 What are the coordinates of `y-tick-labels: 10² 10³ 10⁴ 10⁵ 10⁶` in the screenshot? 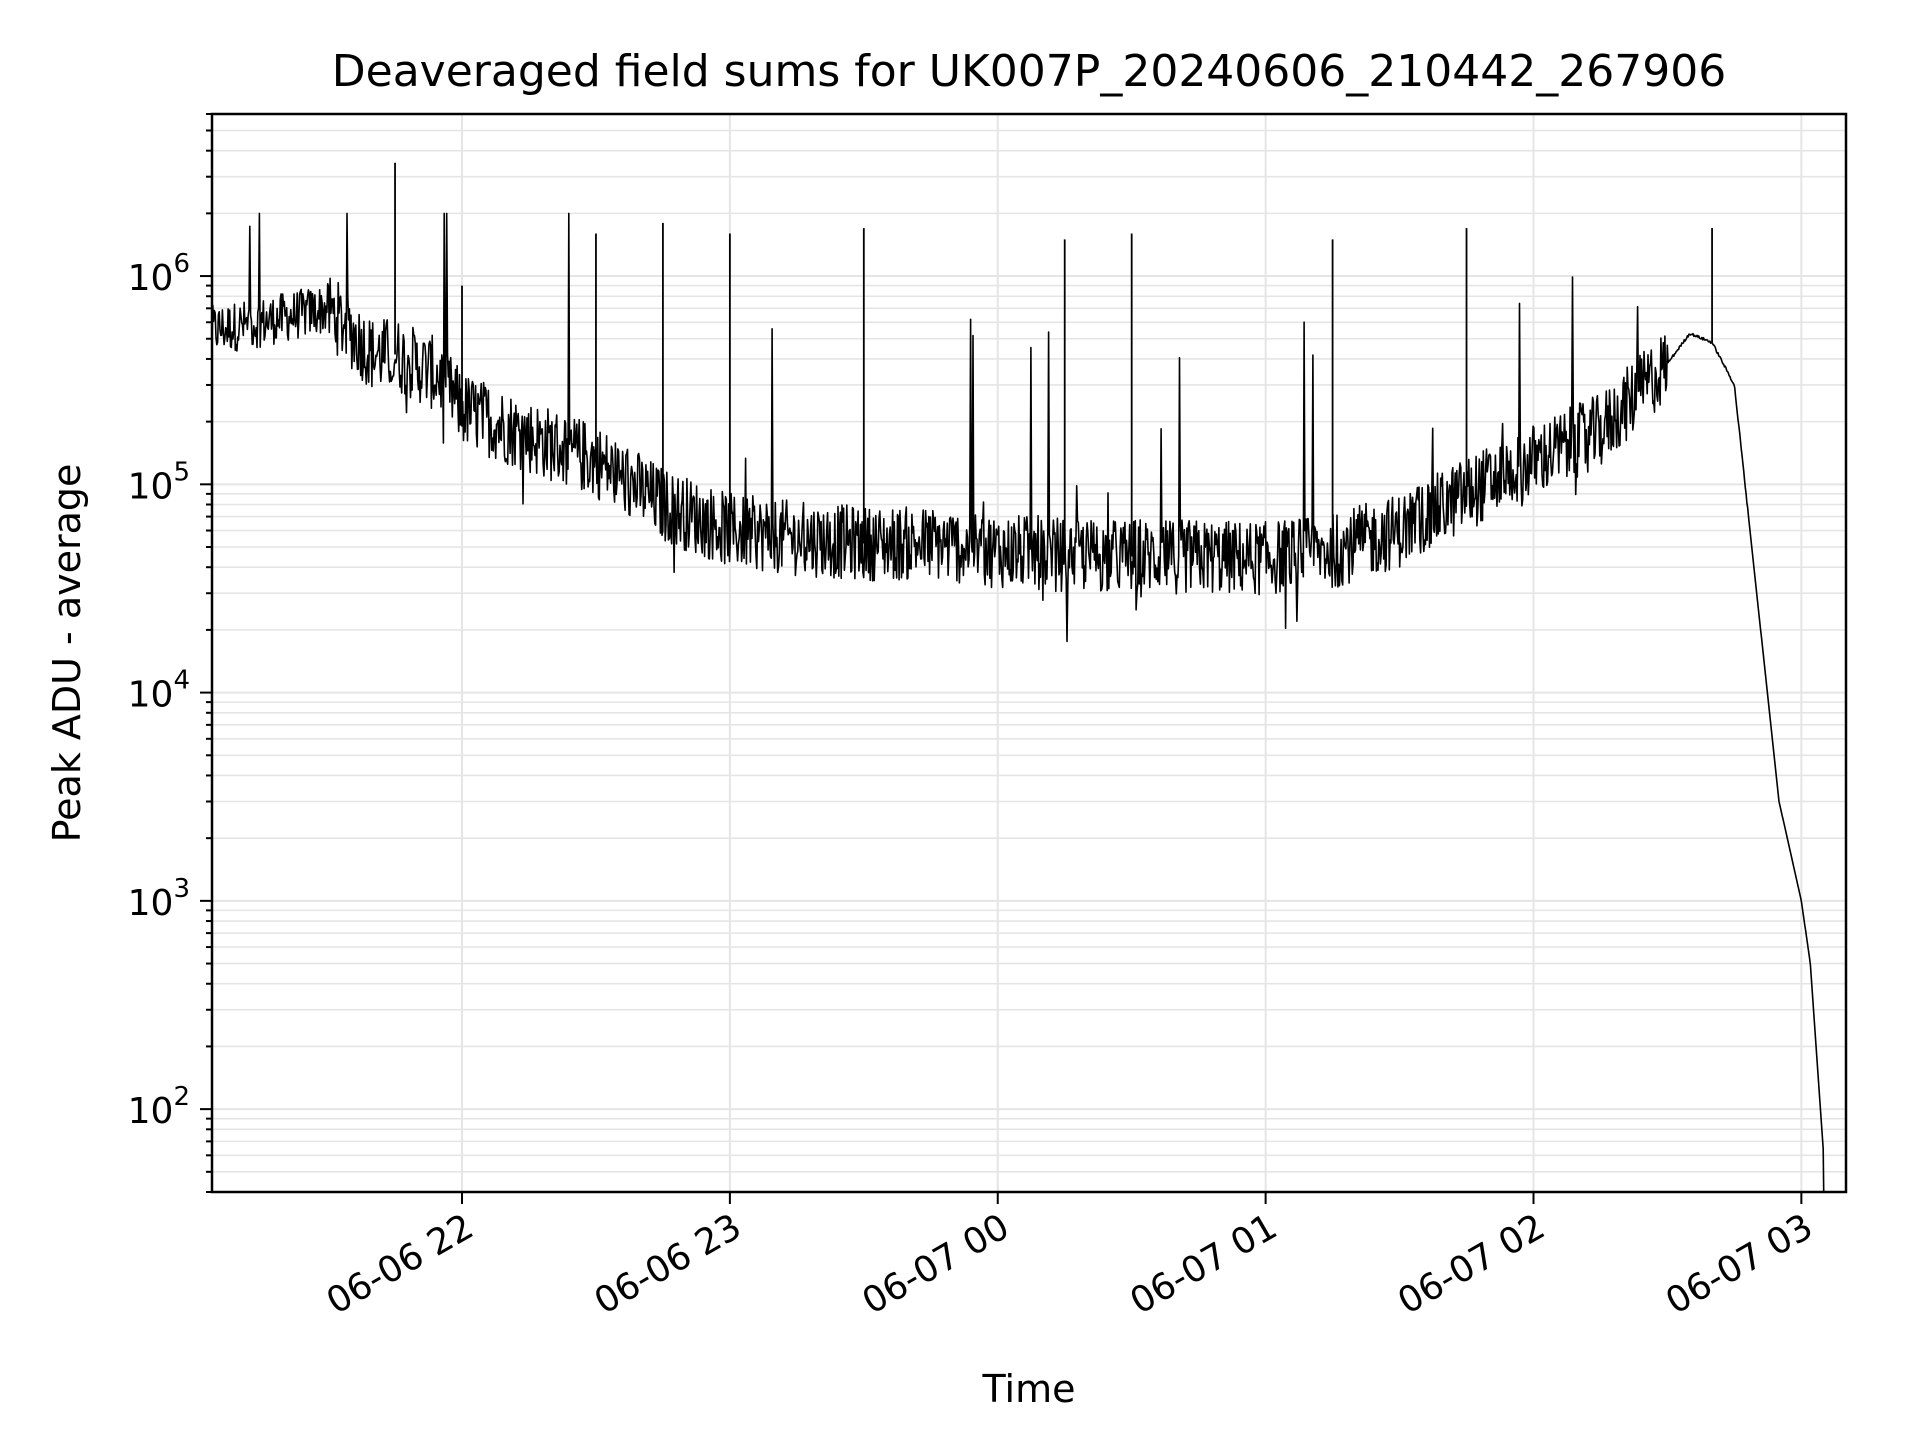 It's located at (159, 690).